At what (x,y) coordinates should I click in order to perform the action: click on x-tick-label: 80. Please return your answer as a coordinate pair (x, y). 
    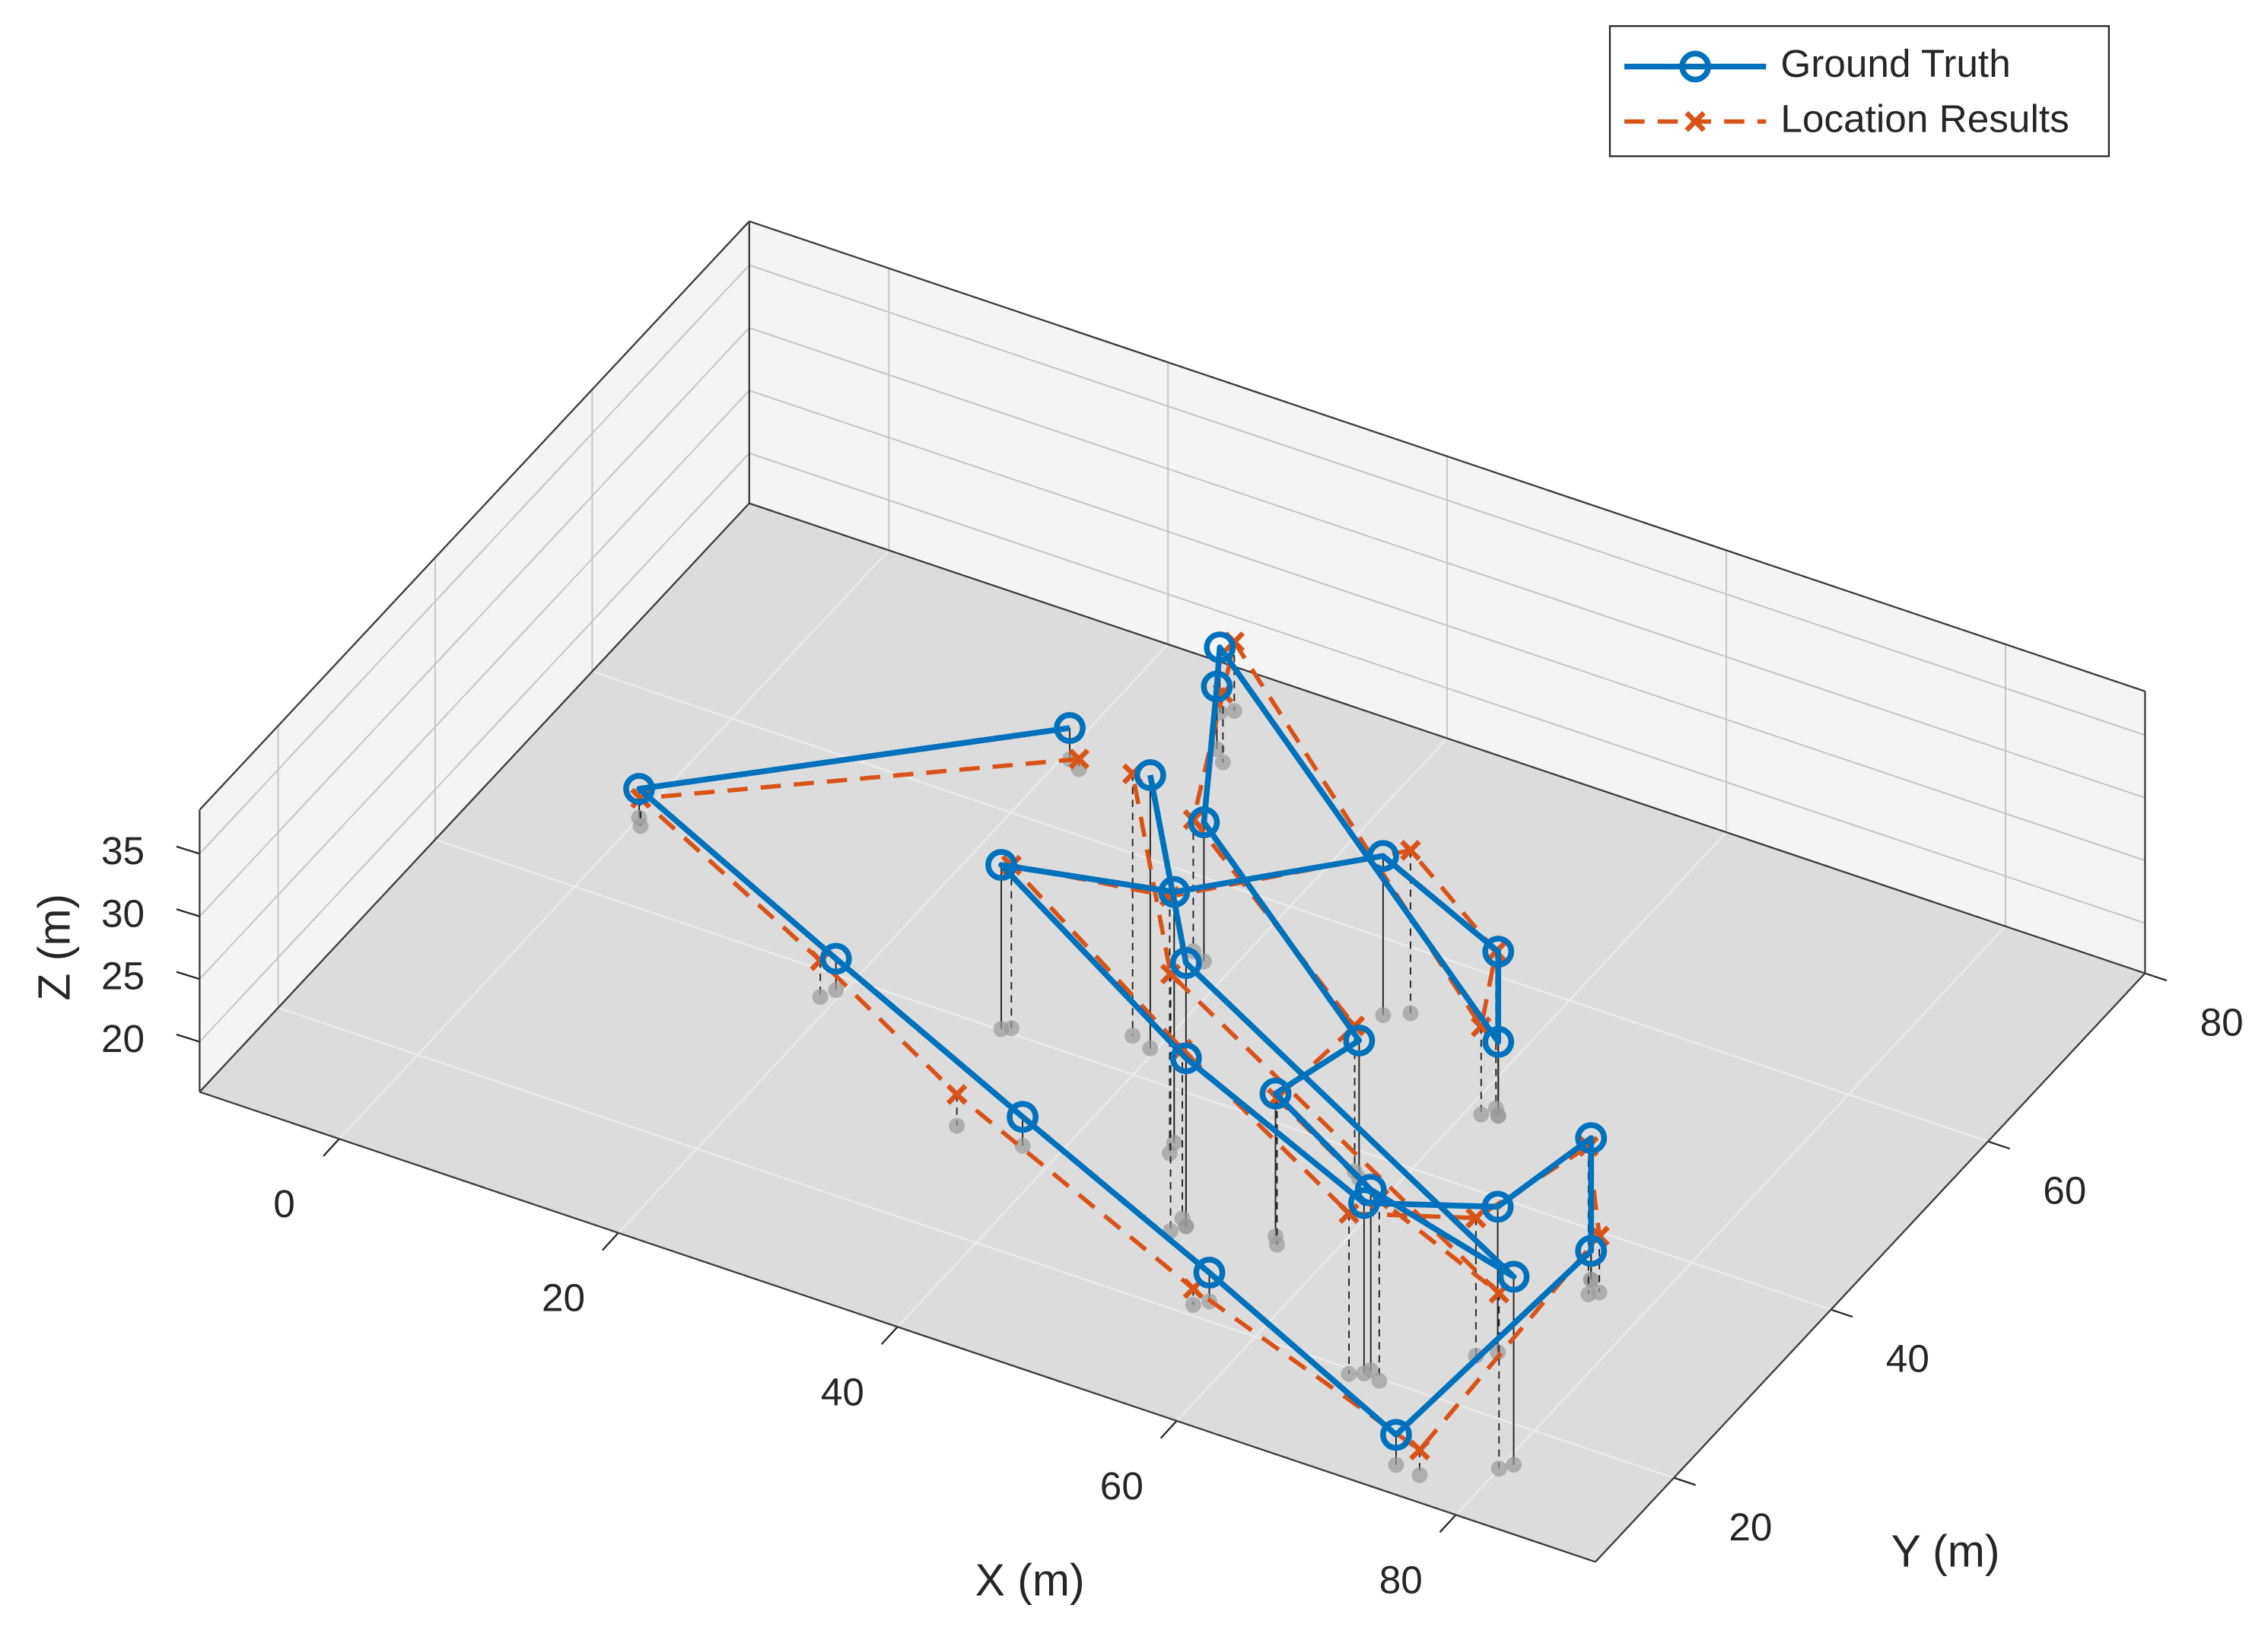
    Looking at the image, I should click on (1401, 1580).